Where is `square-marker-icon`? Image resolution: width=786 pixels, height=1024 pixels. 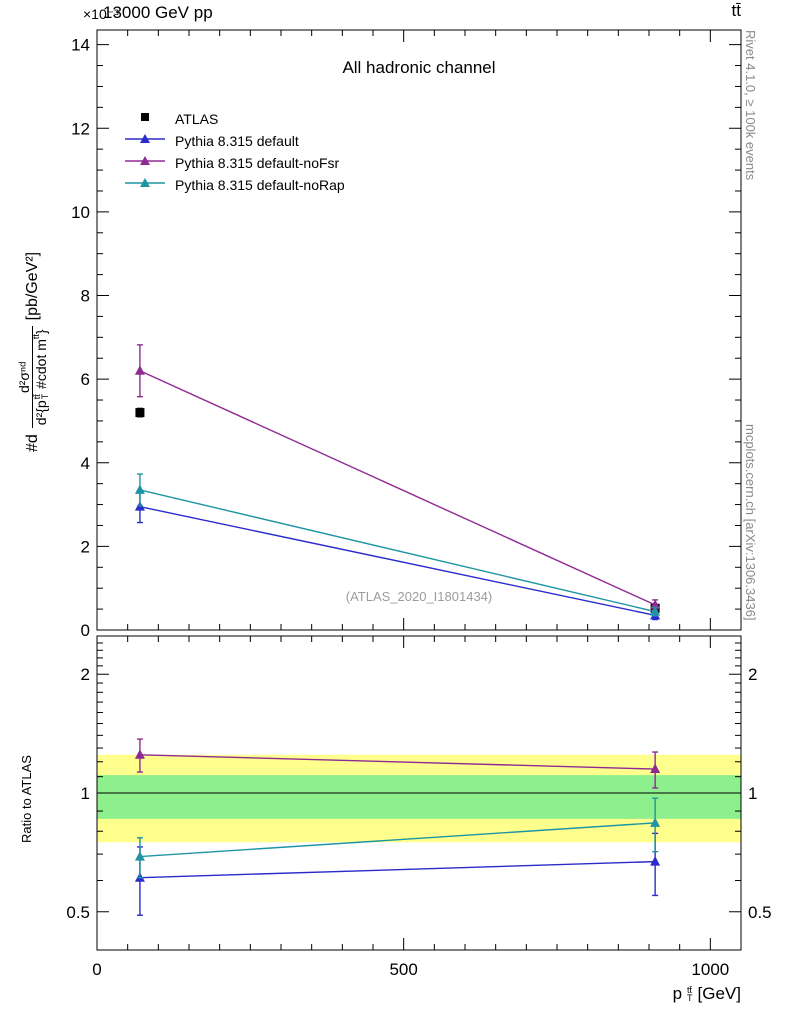
square-marker-icon is located at coordinates (145, 119).